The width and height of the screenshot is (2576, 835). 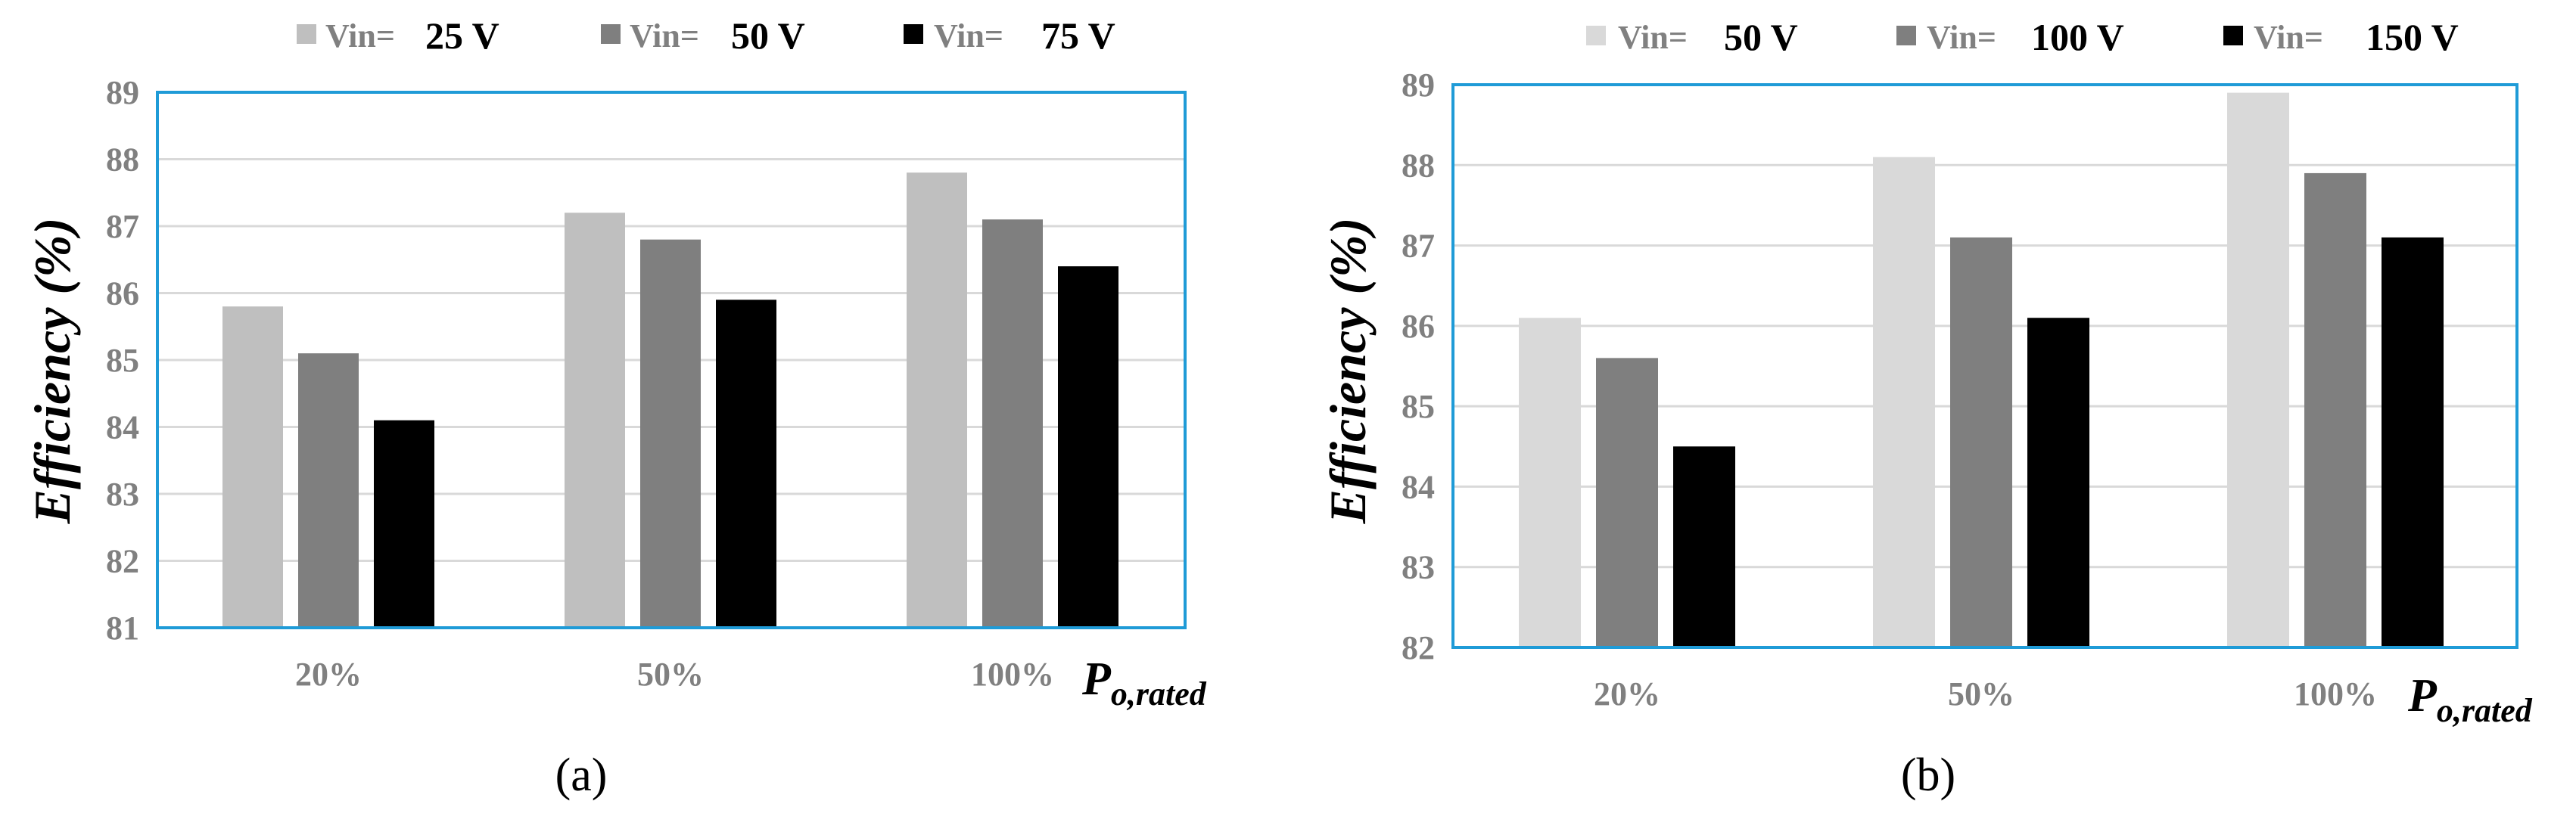 I want to click on chart-b-bar-2-20pct, so click(x=1627, y=502).